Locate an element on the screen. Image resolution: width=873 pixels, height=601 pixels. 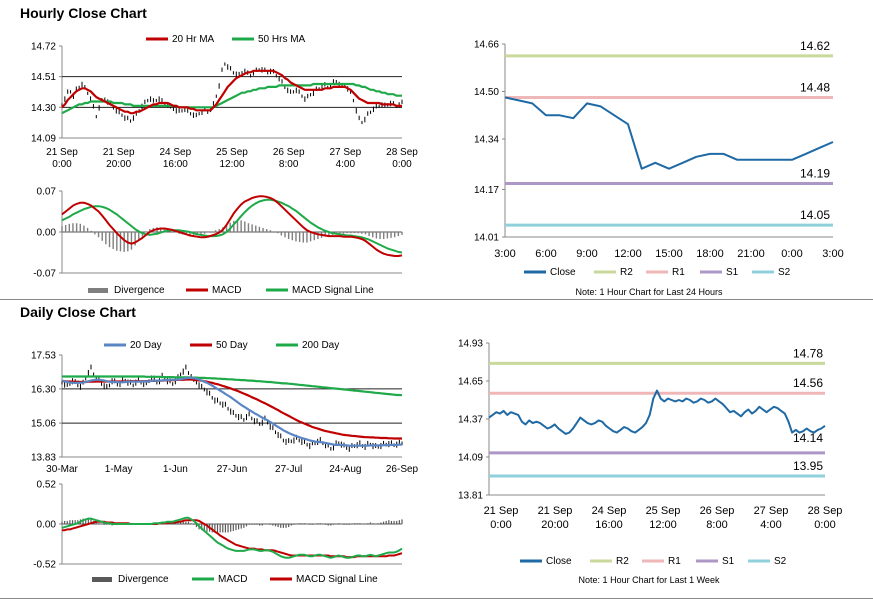
daily-level-r1-label: 14.56 is located at coordinates (808, 383).